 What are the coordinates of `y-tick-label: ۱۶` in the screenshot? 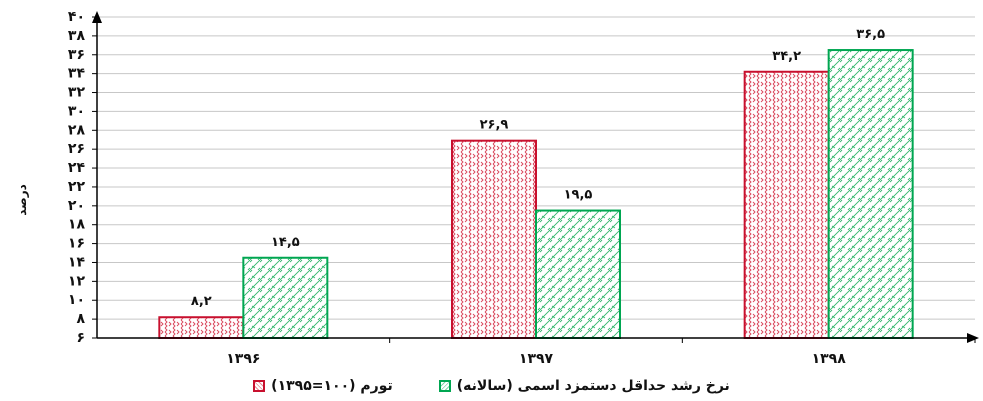 It's located at (76, 244).